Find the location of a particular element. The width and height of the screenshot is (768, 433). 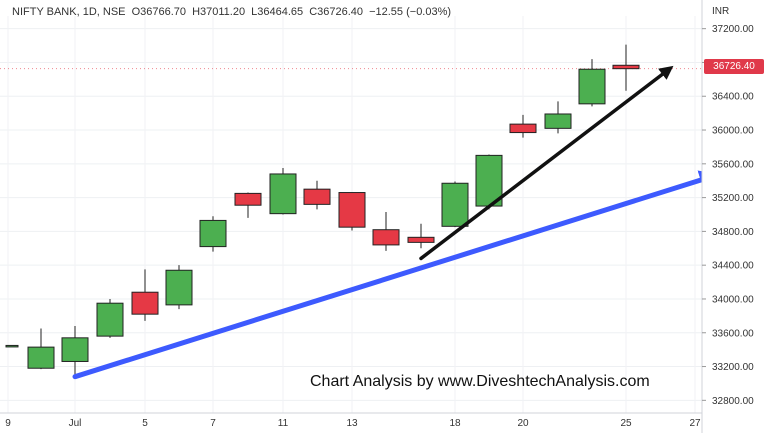

x-tick-label: 25 is located at coordinates (626, 423).